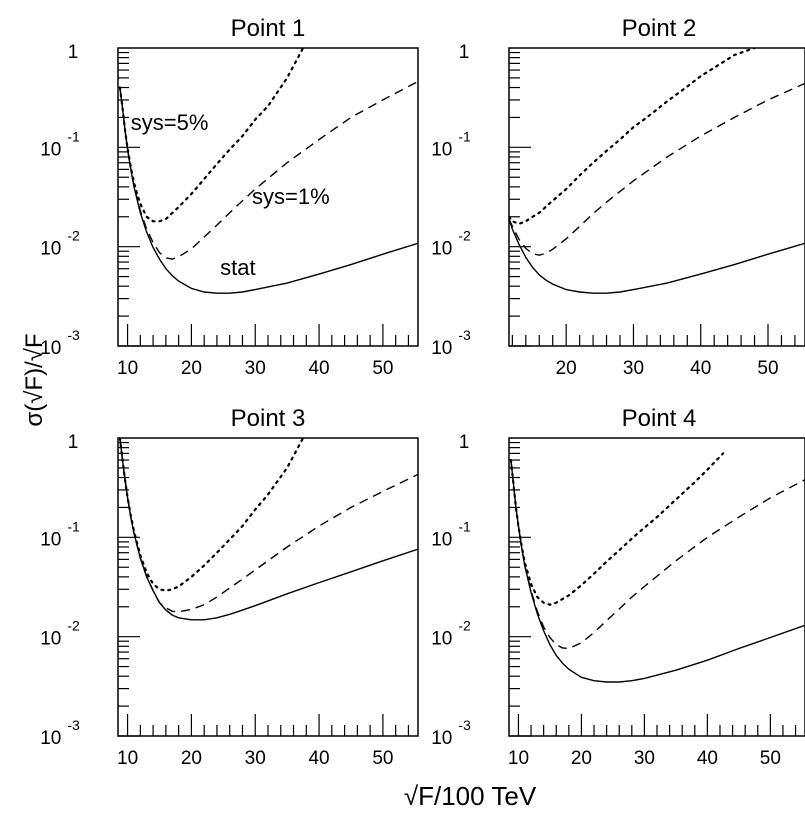 The image size is (805, 816). I want to click on panel-title: Point 1, so click(268, 28).